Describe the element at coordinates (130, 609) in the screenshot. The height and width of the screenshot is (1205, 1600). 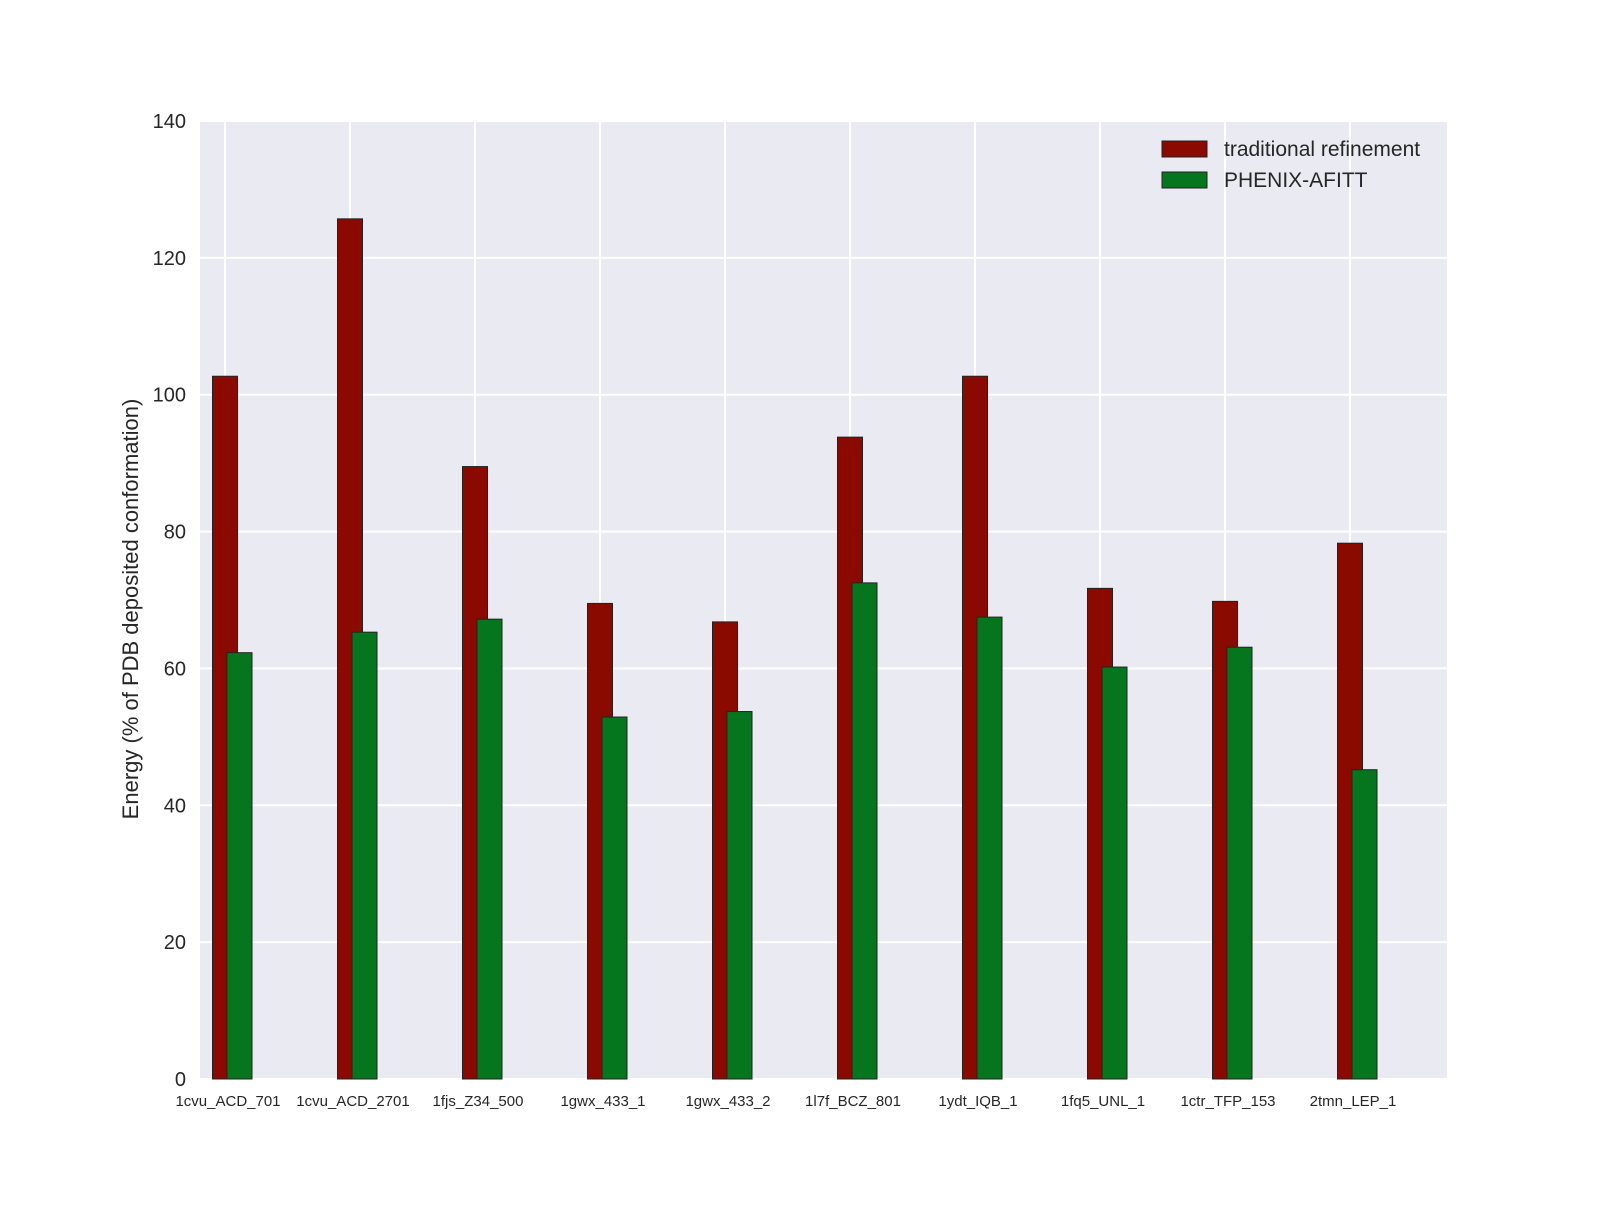
I see `y-axis-label: Energy (% of PDB deposited conformation)` at that location.